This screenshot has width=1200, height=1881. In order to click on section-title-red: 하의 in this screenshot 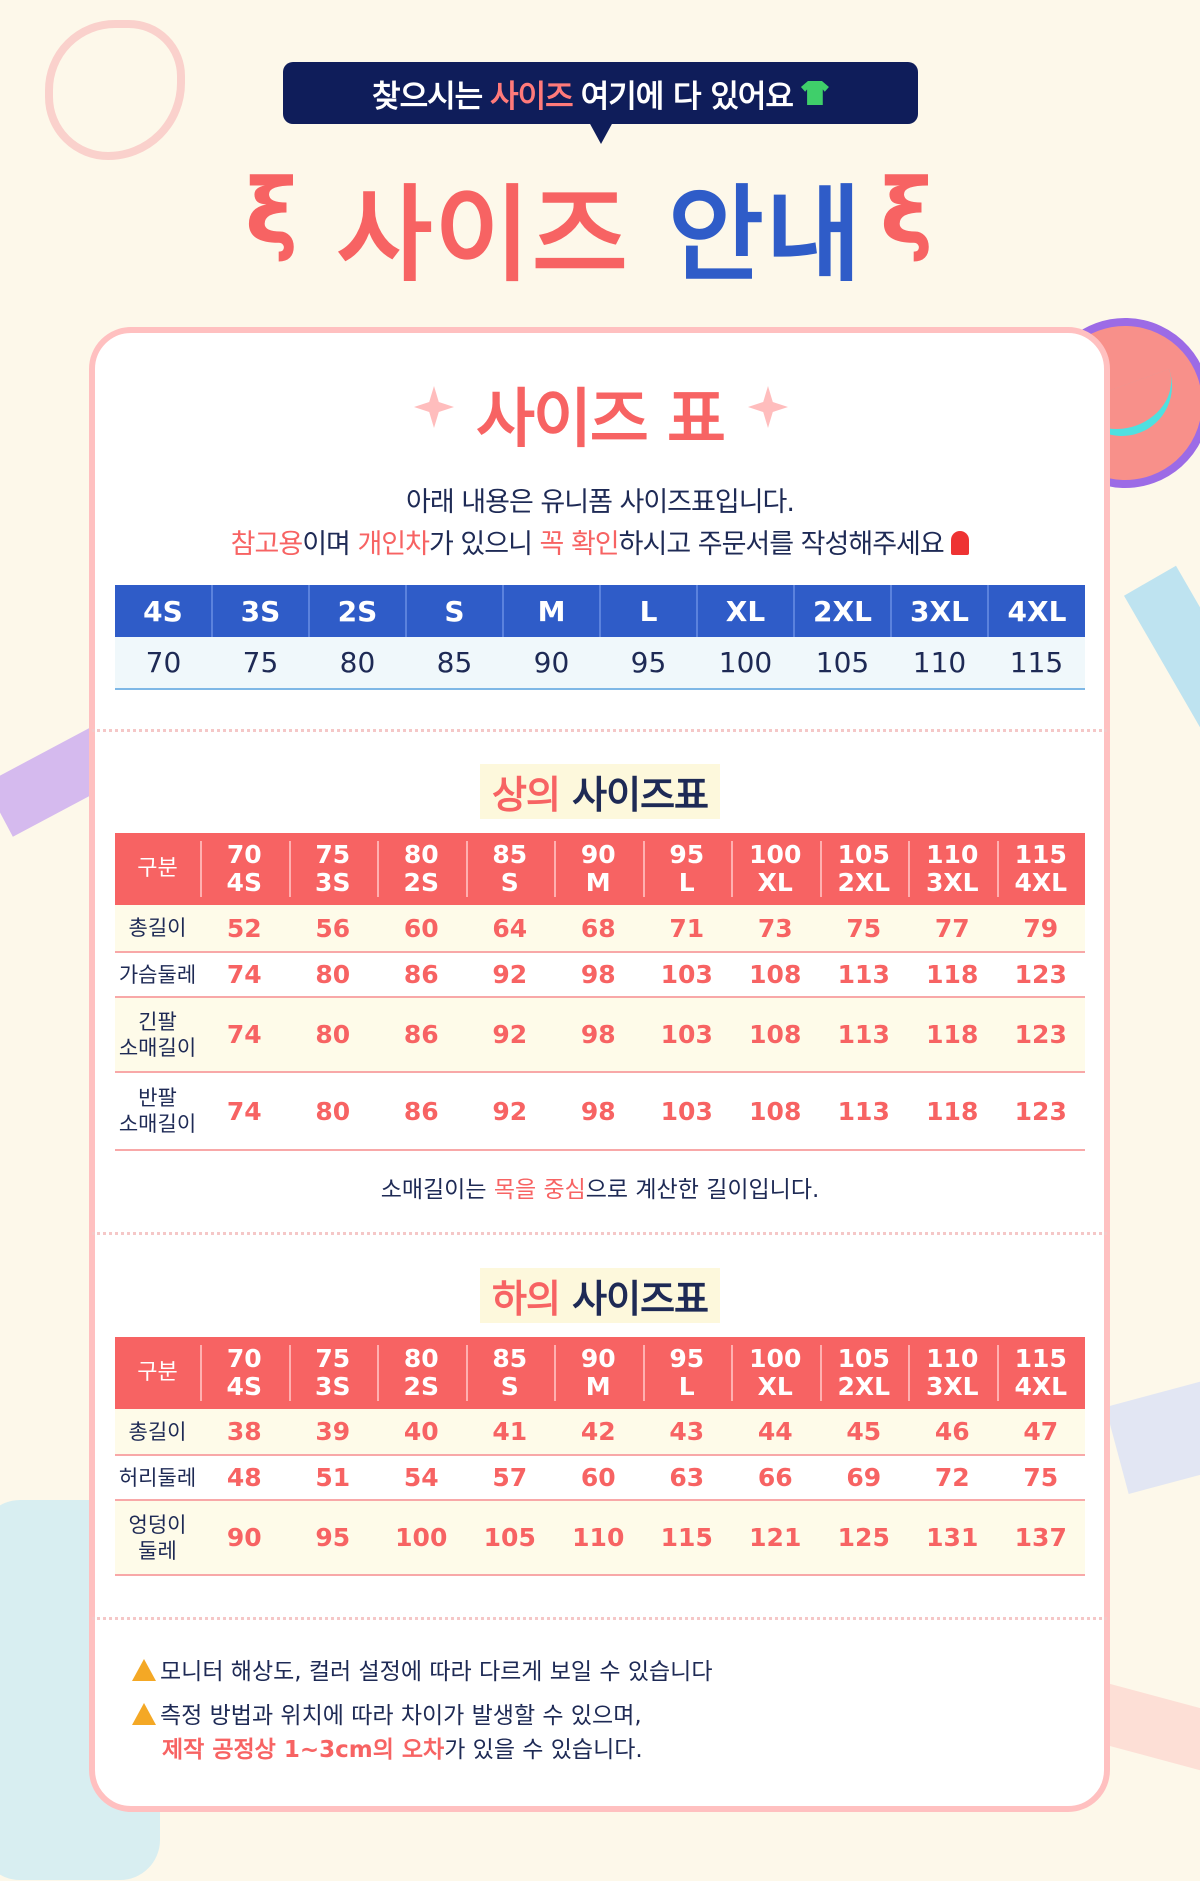, I will do `click(526, 1299)`.